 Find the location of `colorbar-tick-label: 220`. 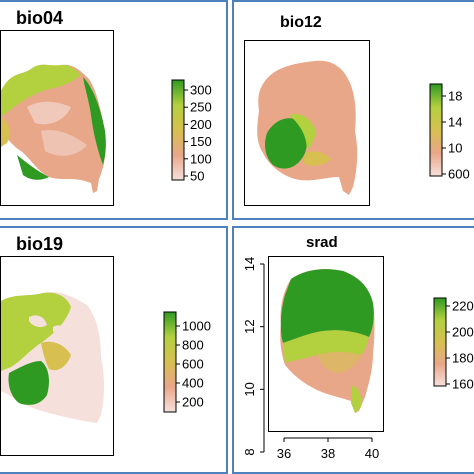

colorbar-tick-label: 220 is located at coordinates (463, 306).